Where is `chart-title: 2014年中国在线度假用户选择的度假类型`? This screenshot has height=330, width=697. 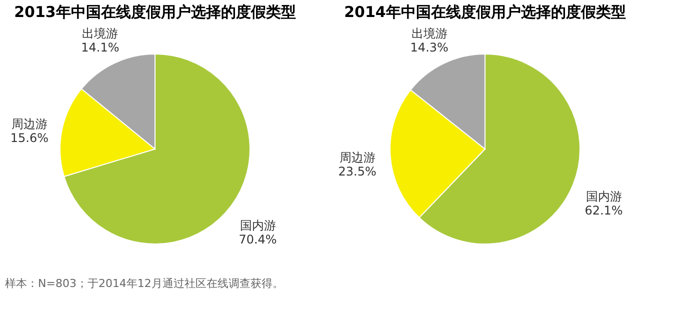 chart-title: 2014年中国在线度假用户选择的度假类型 is located at coordinates (485, 12).